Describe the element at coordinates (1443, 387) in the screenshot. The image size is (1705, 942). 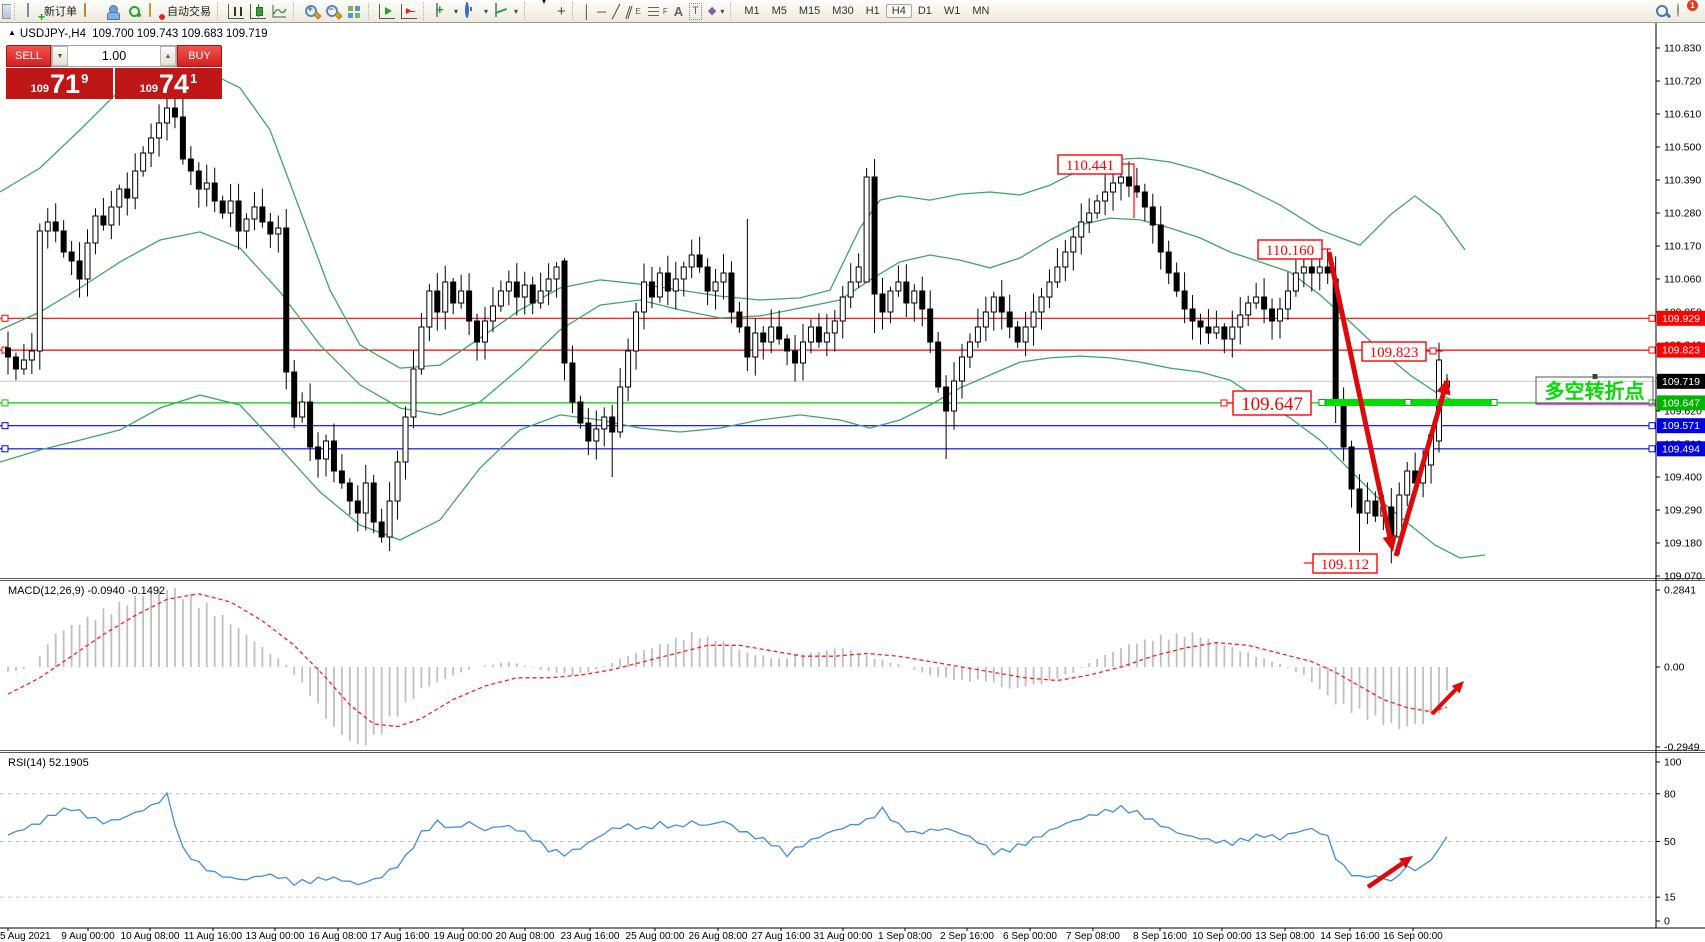
I see `arrow-head` at that location.